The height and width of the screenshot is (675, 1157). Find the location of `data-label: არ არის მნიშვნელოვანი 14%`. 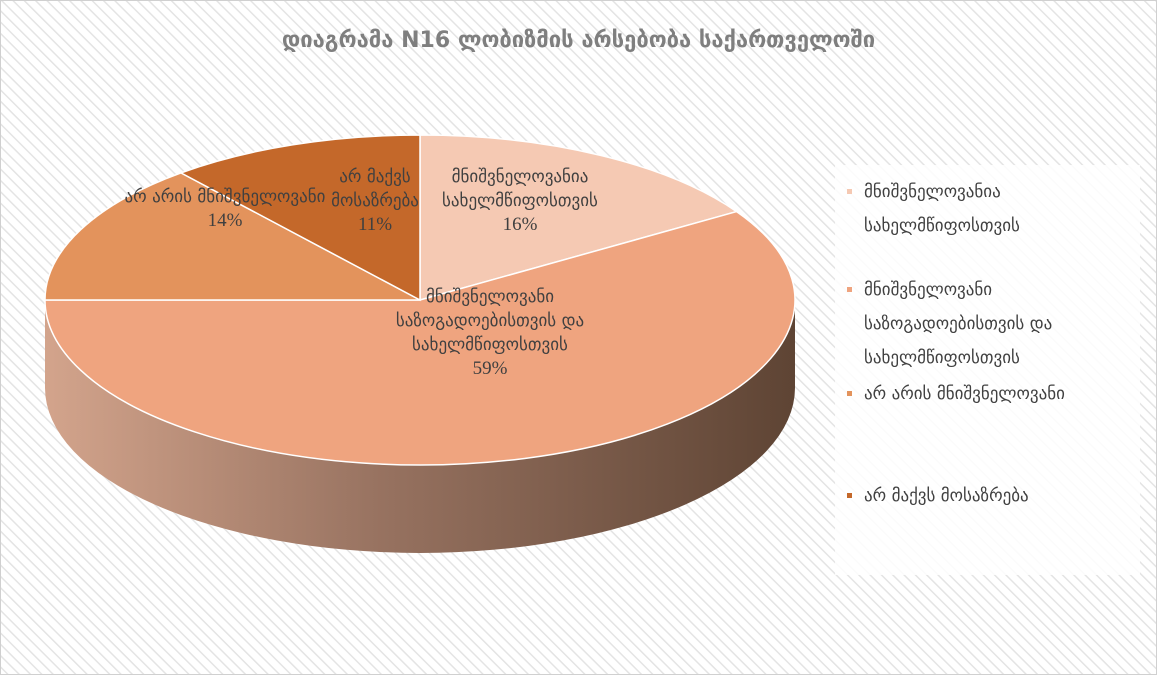

data-label: არ არის მნიშვნელოვანი 14% is located at coordinates (225, 209).